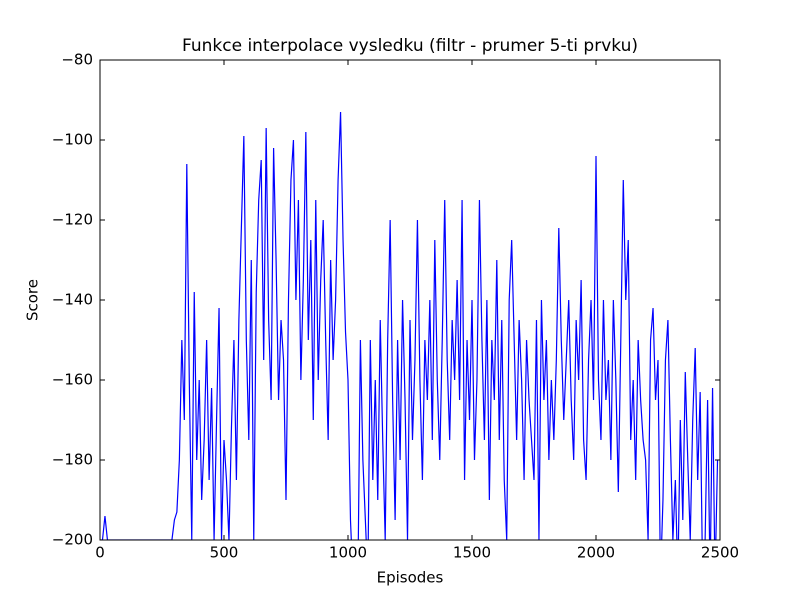 This screenshot has height=600, width=800. Describe the element at coordinates (72, 220) in the screenshot. I see `y-tick-label: −120` at that location.